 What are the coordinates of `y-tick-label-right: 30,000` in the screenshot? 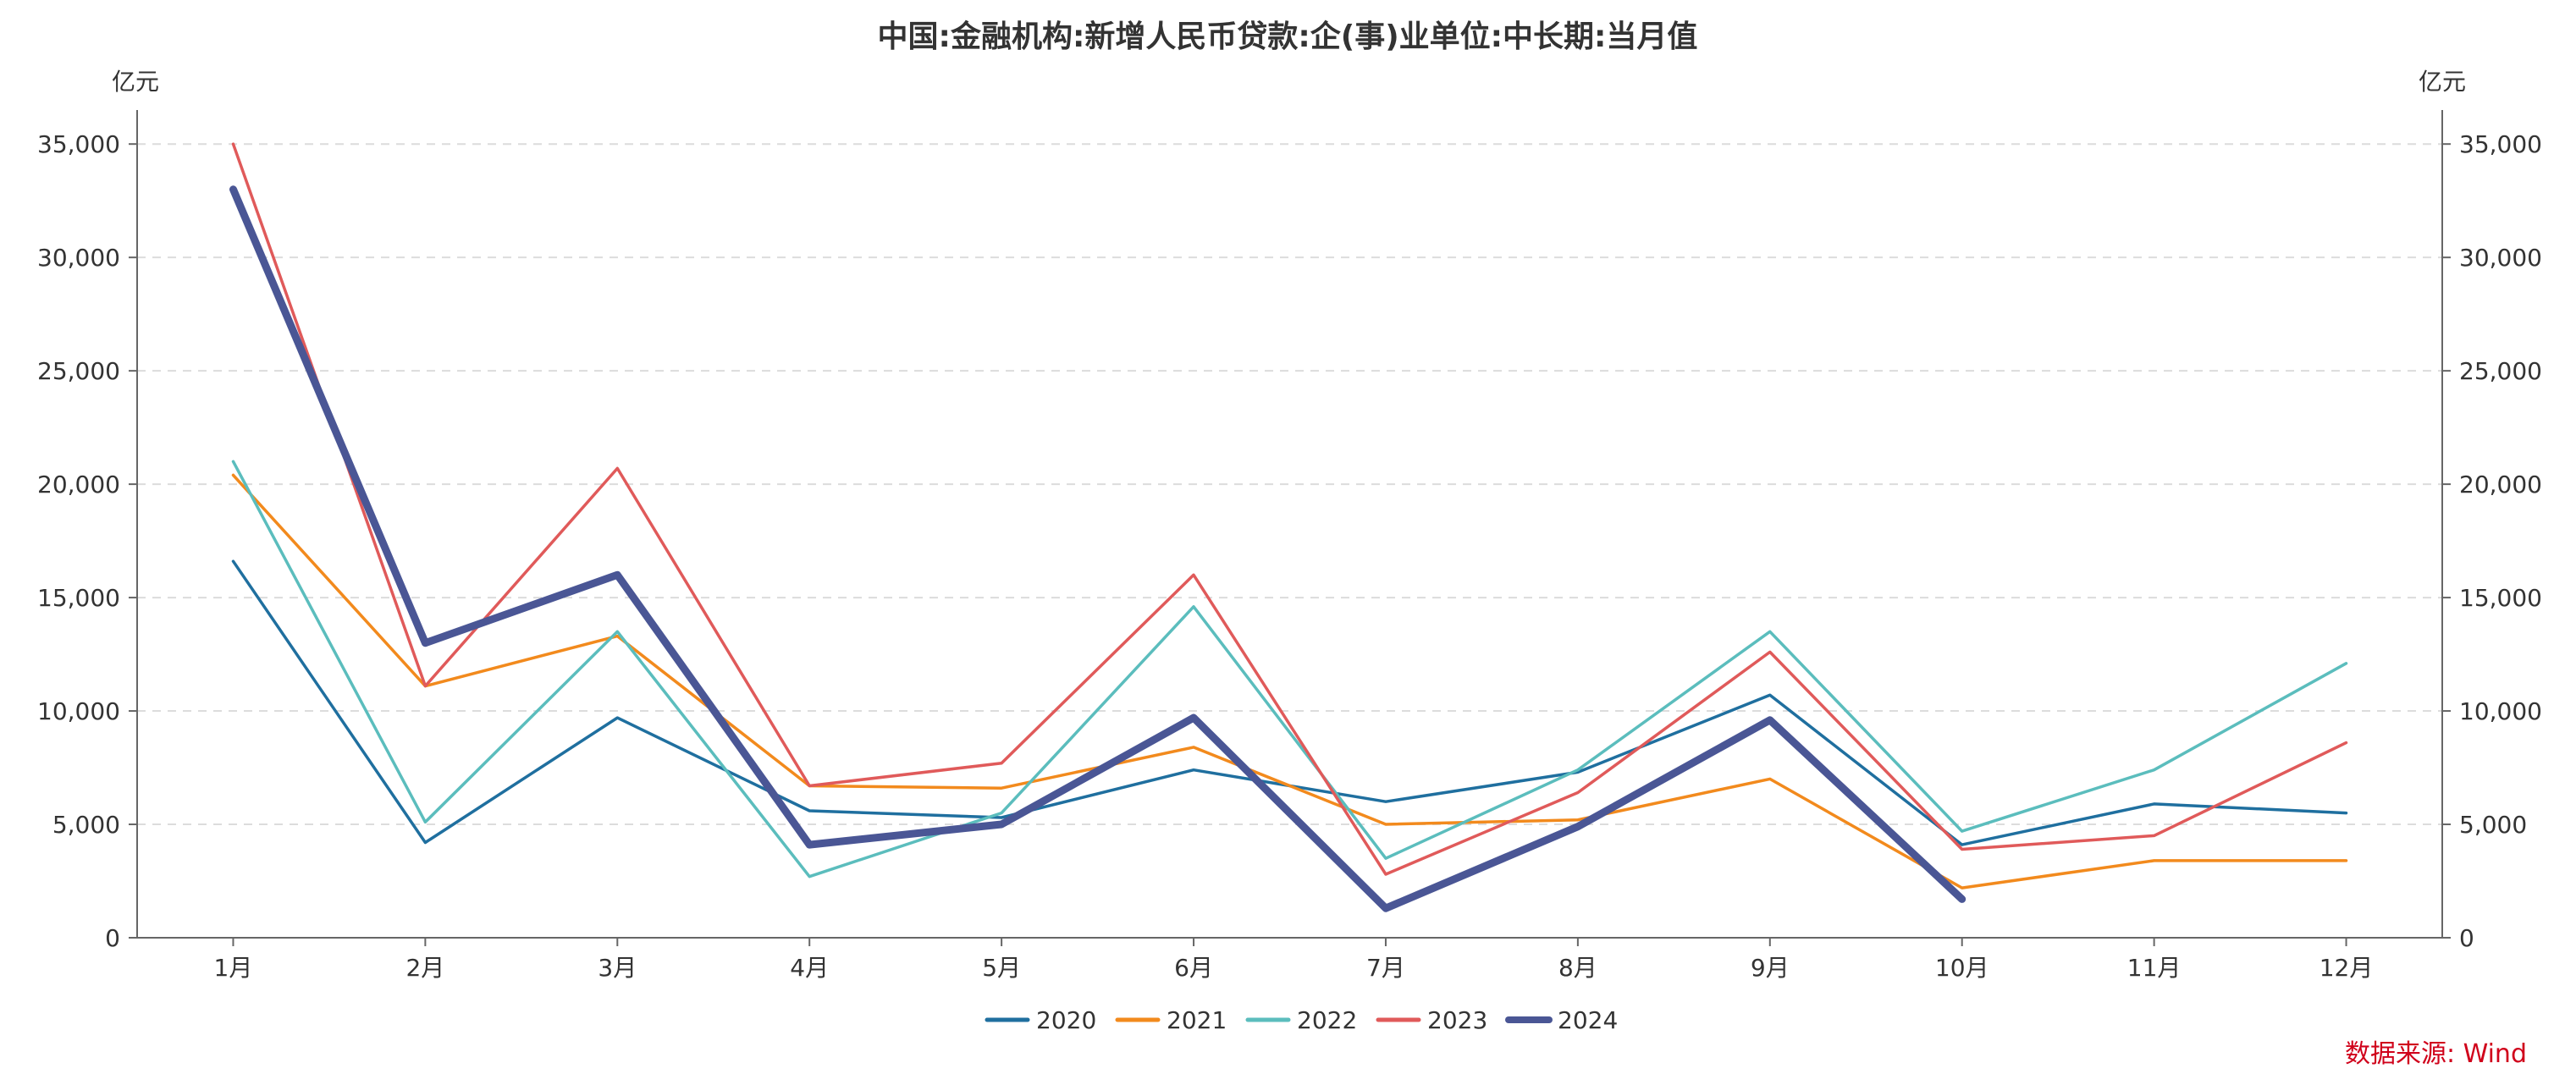 It's located at (2501, 258).